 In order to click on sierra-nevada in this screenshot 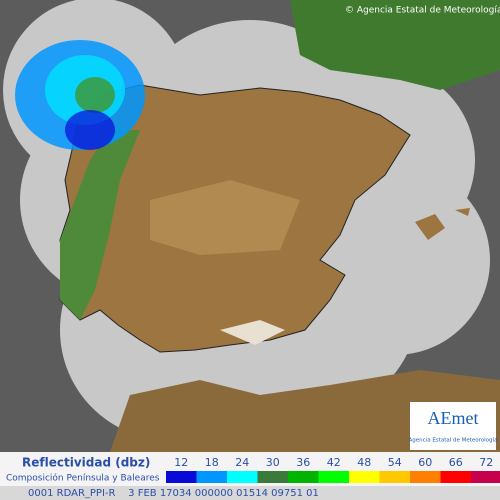, I will do `click(252, 332)`.